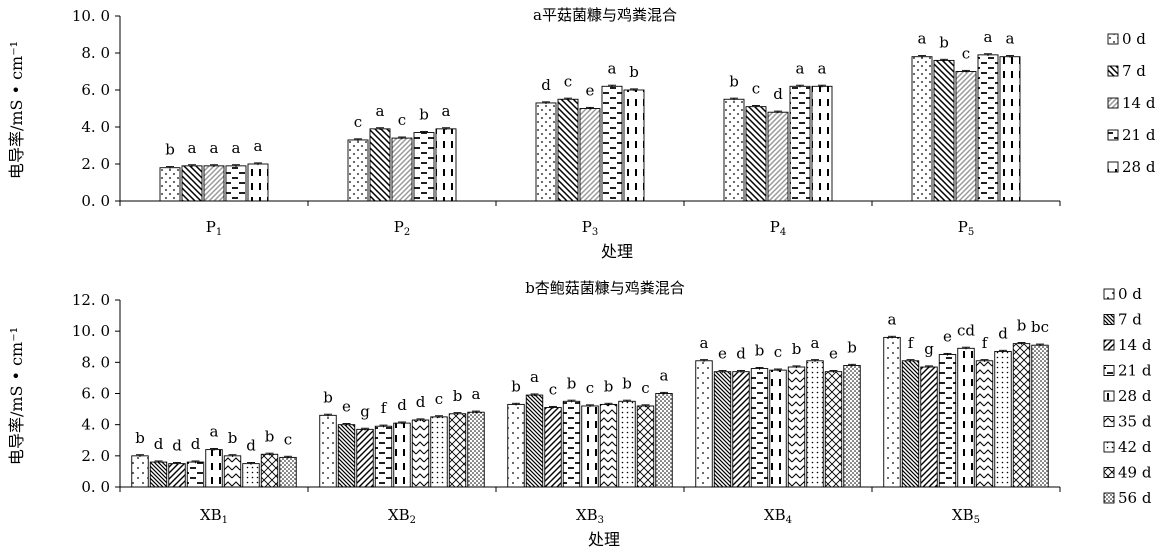 This screenshot has width=1170, height=556. What do you see at coordinates (604, 539) in the screenshot?
I see `x-axis-title: 处理` at bounding box center [604, 539].